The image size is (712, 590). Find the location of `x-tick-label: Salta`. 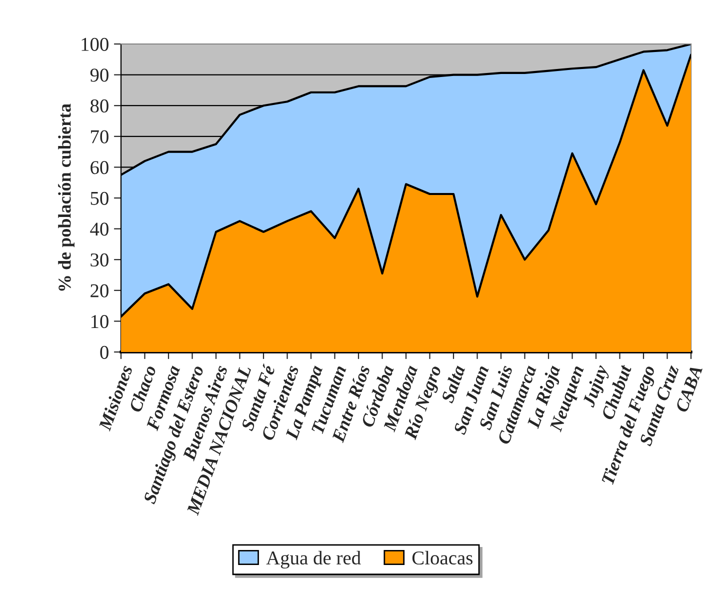

x-tick-label: Salta is located at coordinates (453, 384).